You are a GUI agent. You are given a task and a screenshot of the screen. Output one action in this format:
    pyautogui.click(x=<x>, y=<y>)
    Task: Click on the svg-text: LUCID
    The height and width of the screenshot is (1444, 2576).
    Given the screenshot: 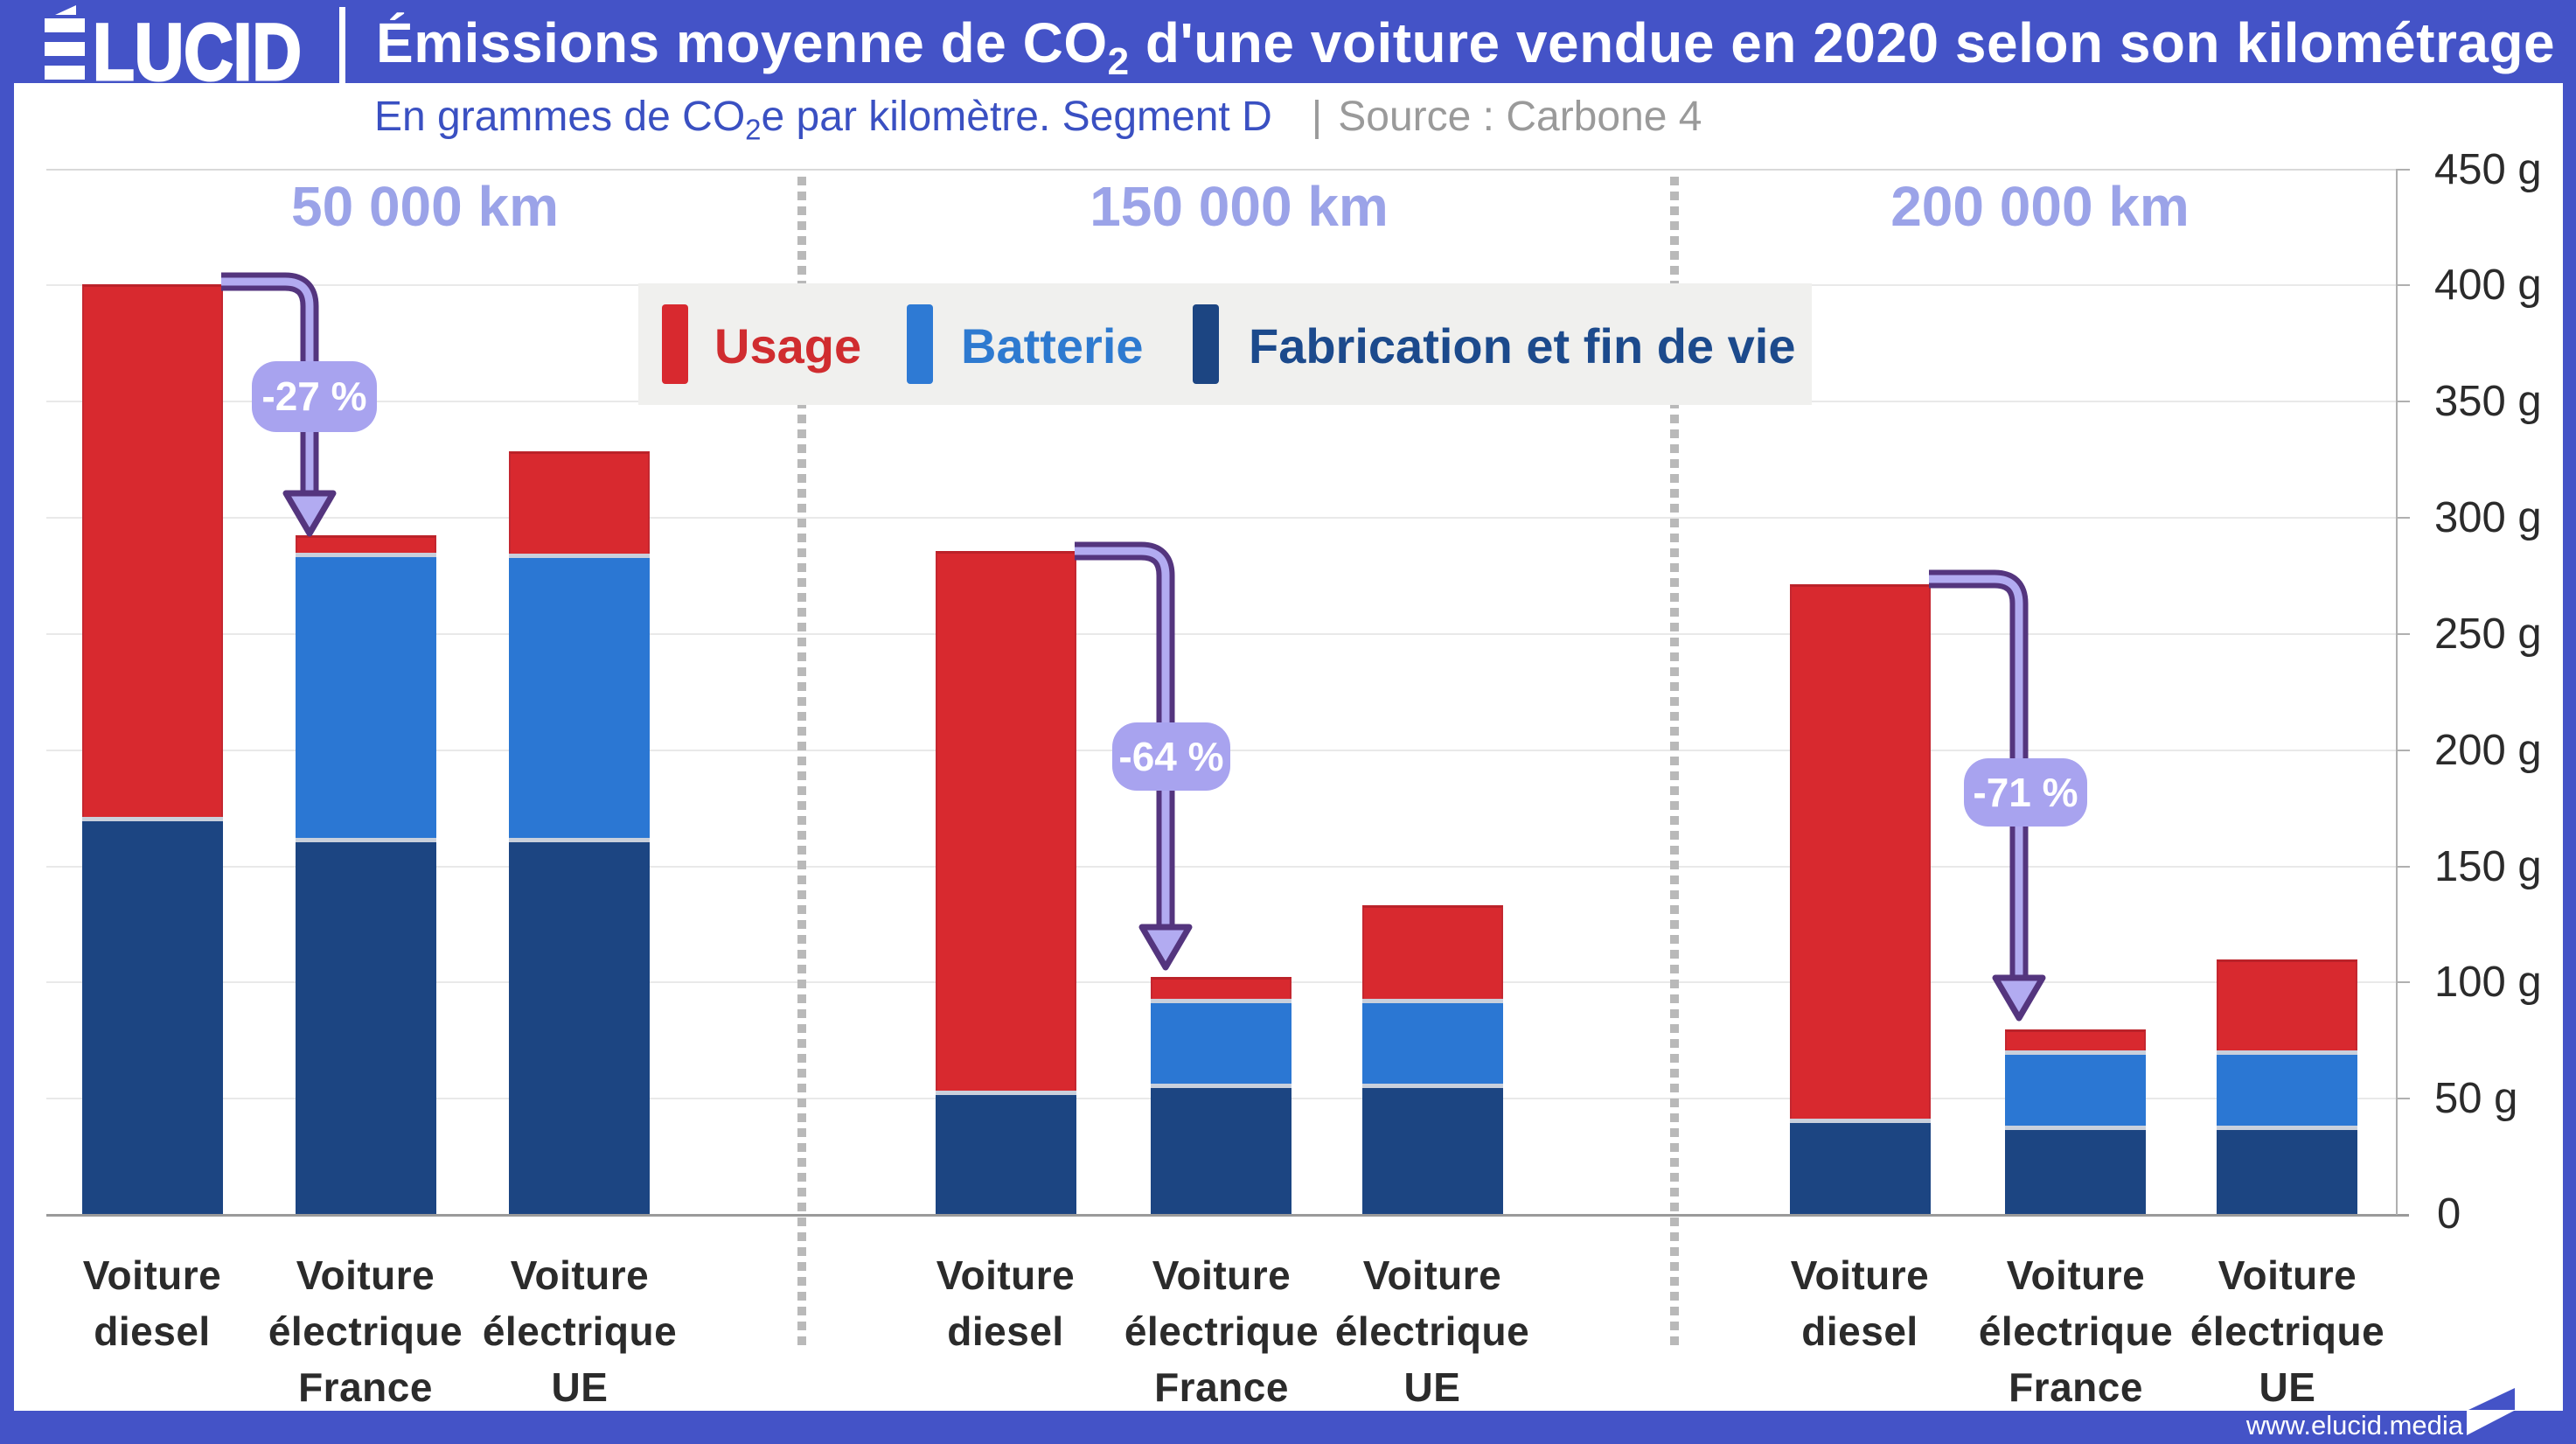 What is the action you would take?
    pyautogui.click(x=197, y=45)
    